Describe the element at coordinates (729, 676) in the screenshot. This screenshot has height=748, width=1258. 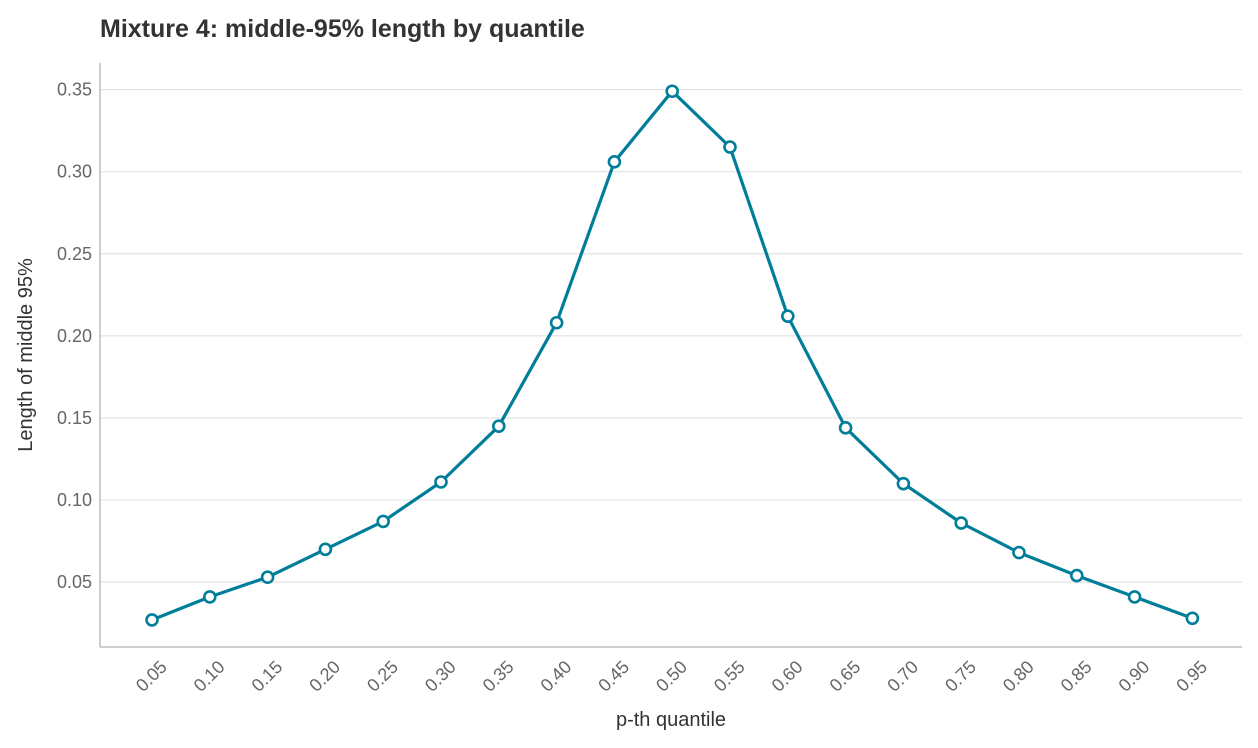
I see `x-tick-label: 0.55` at that location.